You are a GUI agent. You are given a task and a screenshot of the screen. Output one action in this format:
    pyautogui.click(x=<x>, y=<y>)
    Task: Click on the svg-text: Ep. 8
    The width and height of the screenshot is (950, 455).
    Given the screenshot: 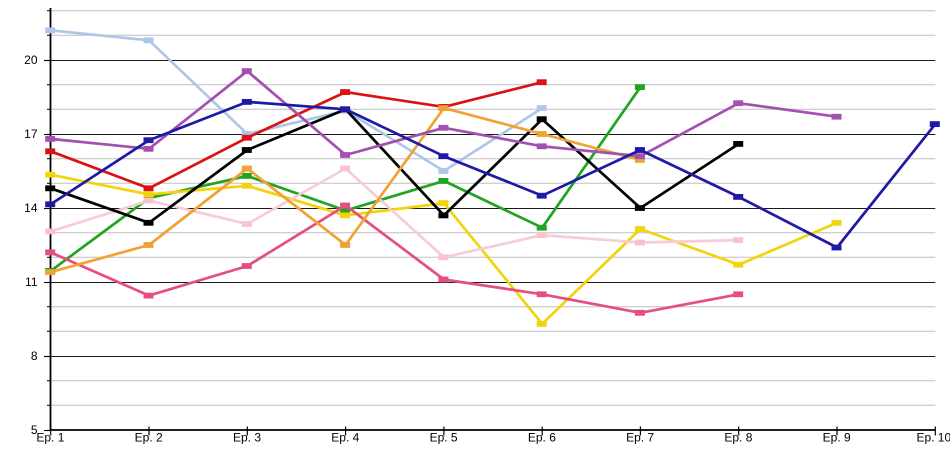 What is the action you would take?
    pyautogui.click(x=738, y=438)
    